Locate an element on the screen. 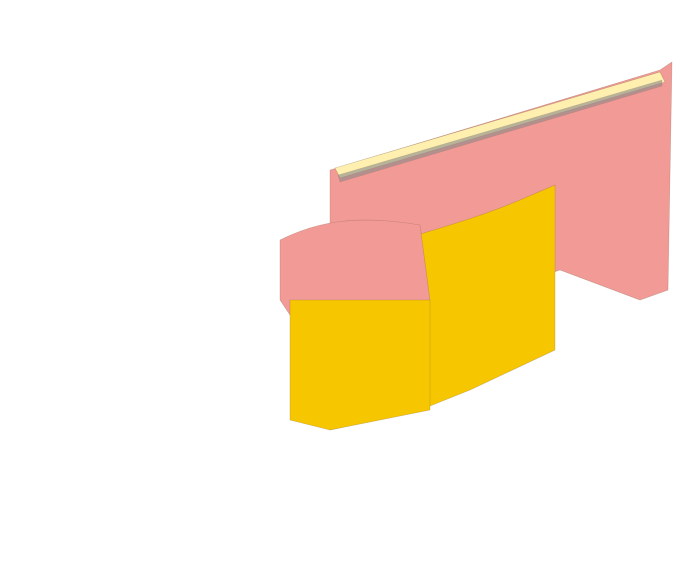 The image size is (683, 567). fence-top-cream-strip is located at coordinates (500, 125).